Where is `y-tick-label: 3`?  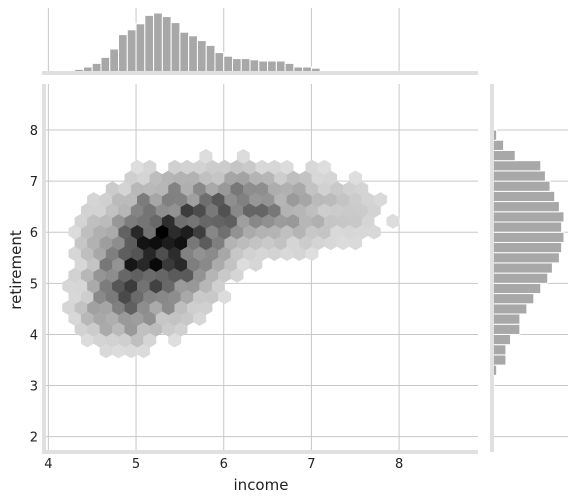 y-tick-label: 3 is located at coordinates (34, 387).